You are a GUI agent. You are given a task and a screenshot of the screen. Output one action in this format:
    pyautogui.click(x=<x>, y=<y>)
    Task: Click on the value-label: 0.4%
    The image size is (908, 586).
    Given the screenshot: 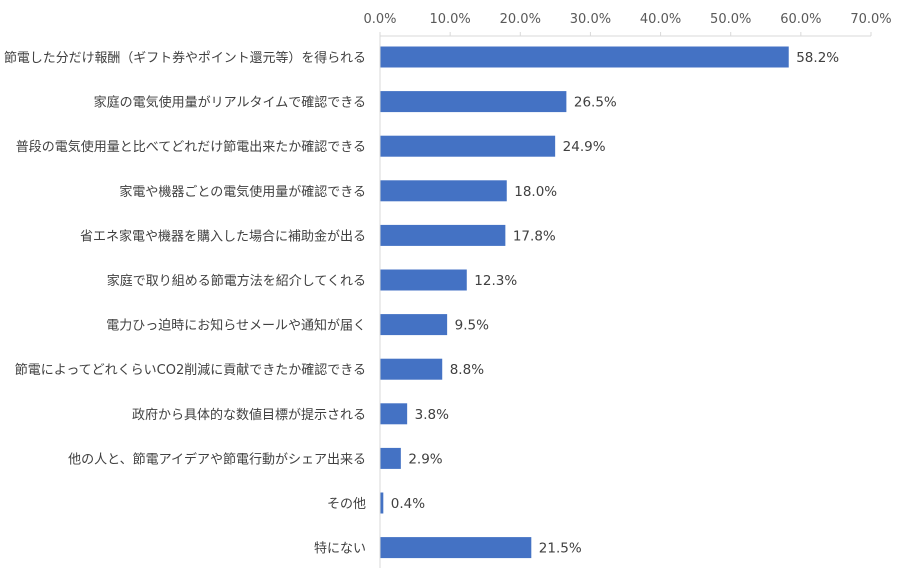 What is the action you would take?
    pyautogui.click(x=408, y=504)
    